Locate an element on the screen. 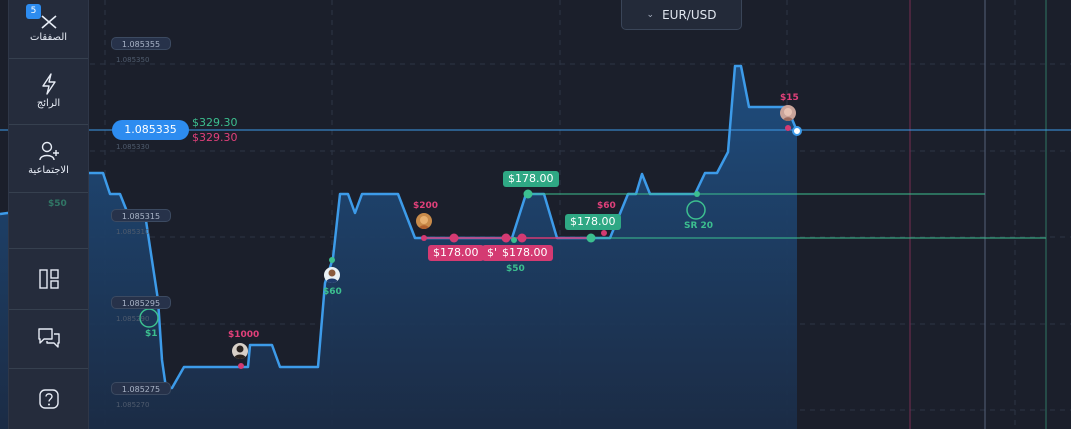 The width and height of the screenshot is (1071, 429). asset-selector: ⌄ EUR/USD is located at coordinates (681, 15).